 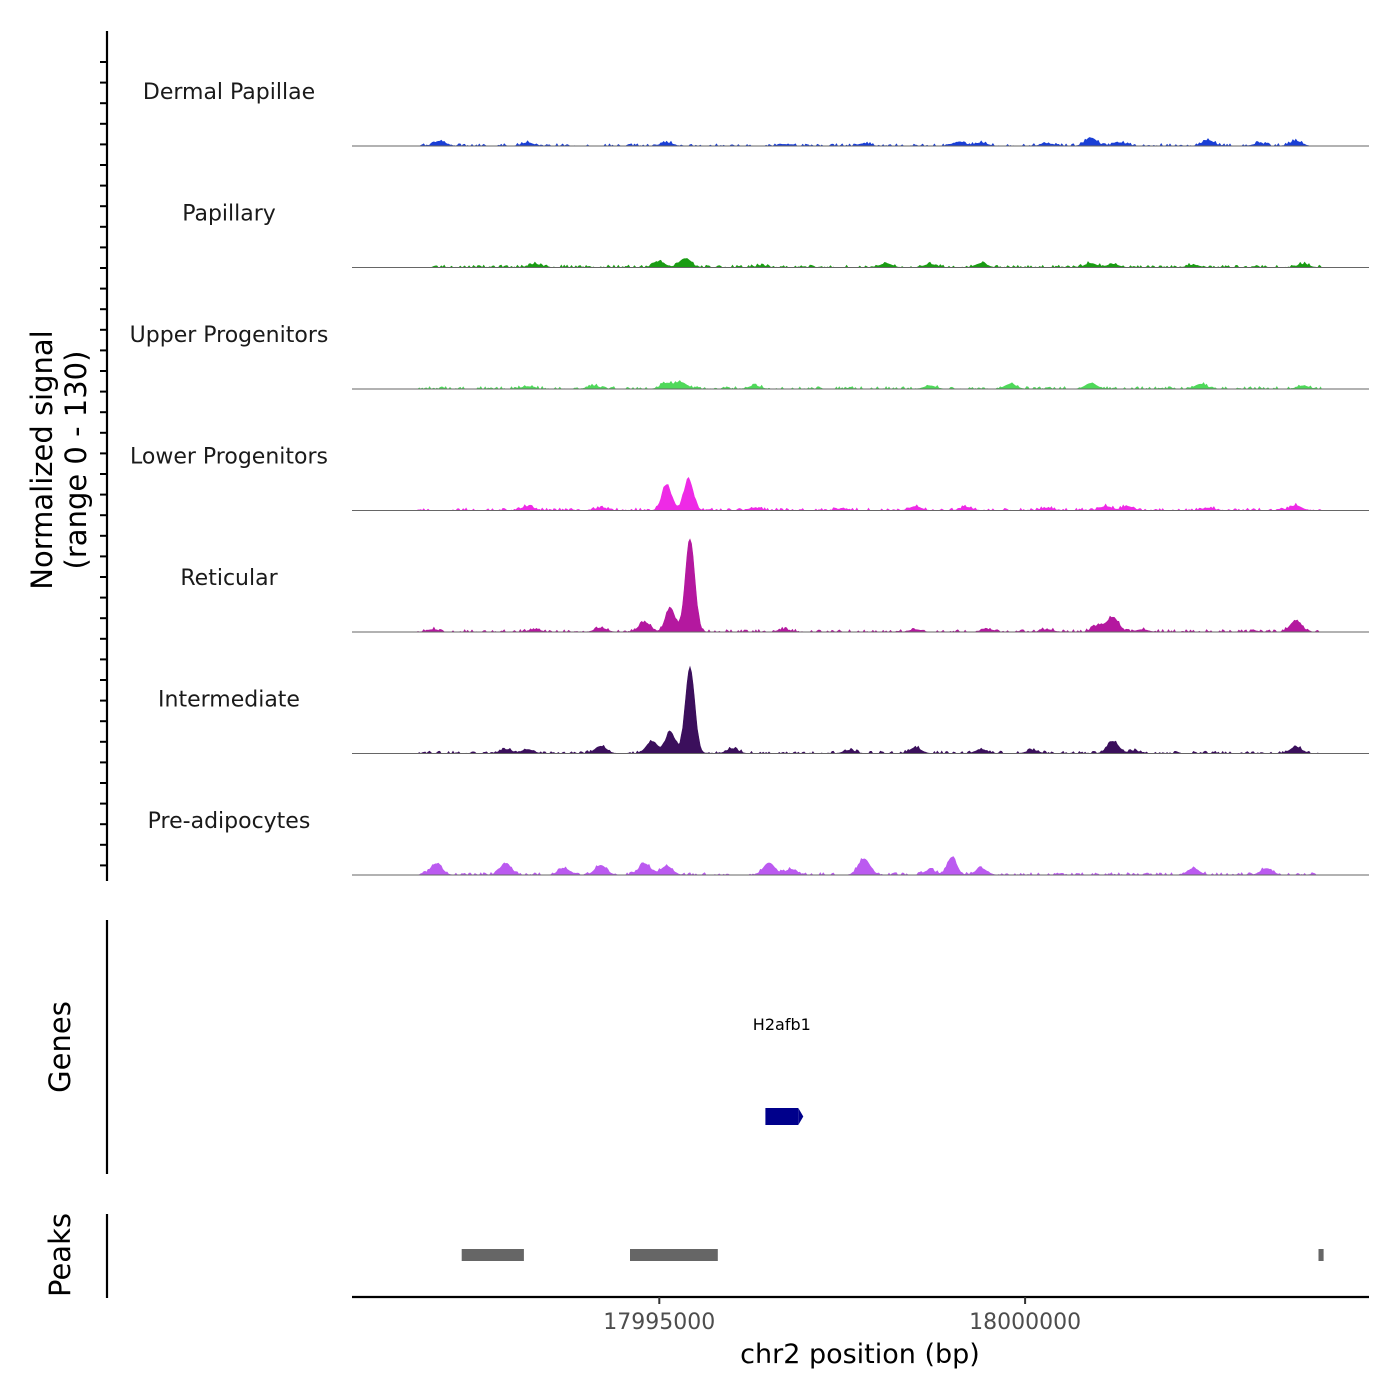 I want to click on genes-panel-label: Genes, so click(x=60, y=1047).